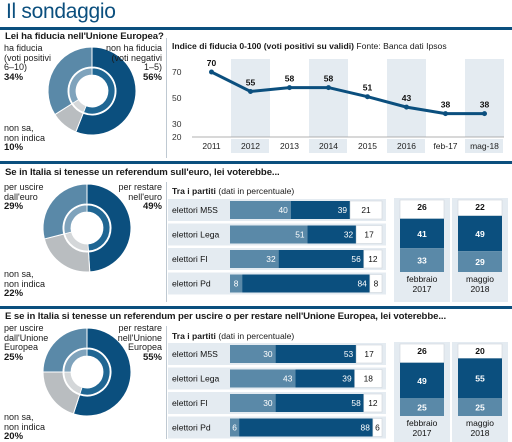 The height and width of the screenshot is (442, 512). I want to click on donut-chart-trust, so click(92, 91).